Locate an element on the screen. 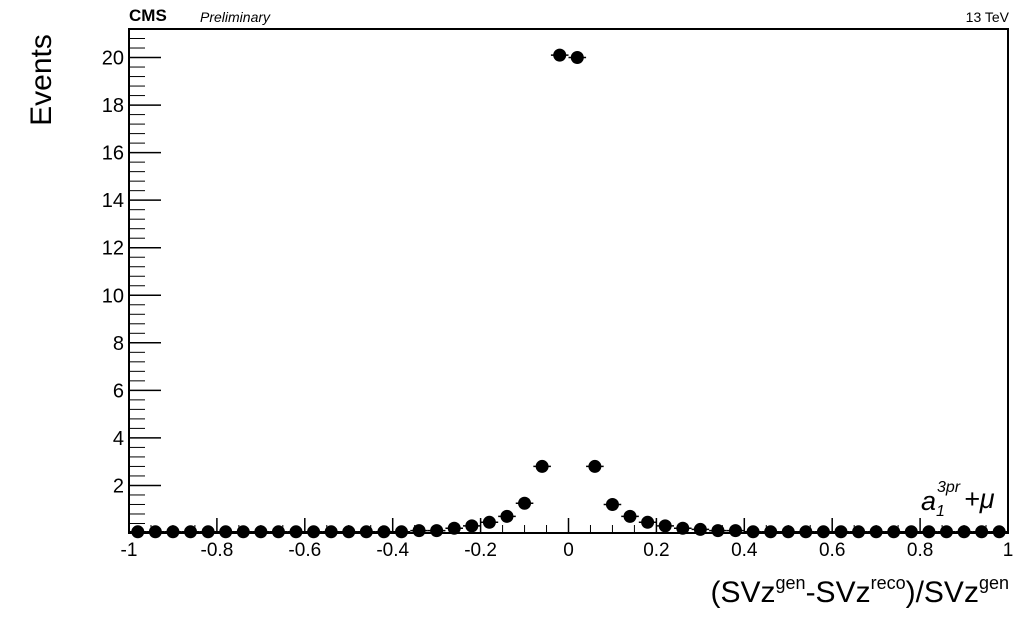 The image size is (1035, 629). x-axis-title-part: (SVz is located at coordinates (743, 592).